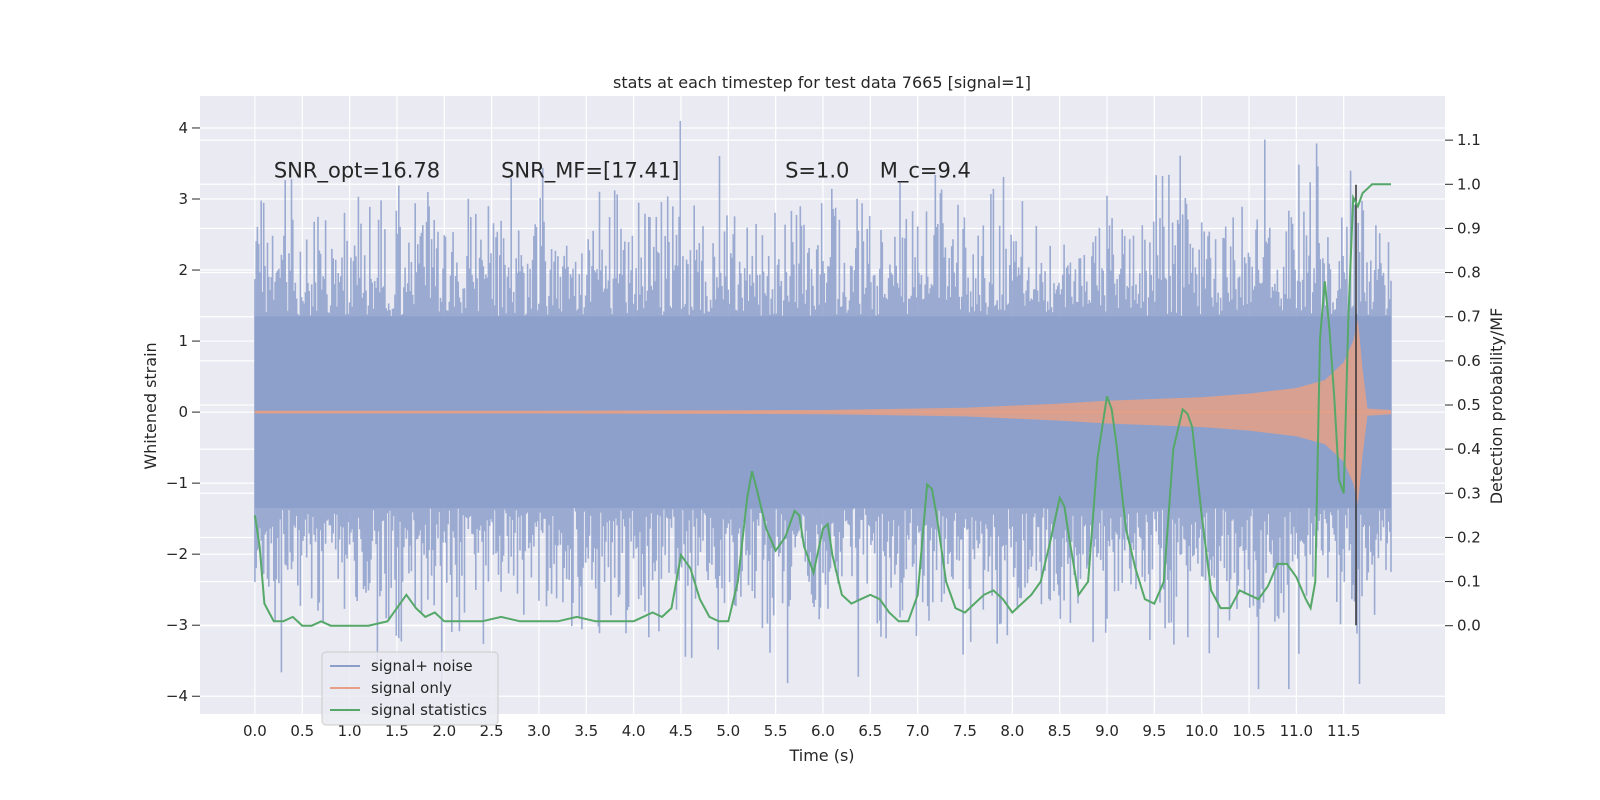 The height and width of the screenshot is (800, 1600). What do you see at coordinates (177, 696) in the screenshot?
I see `y-tick-label: −4` at bounding box center [177, 696].